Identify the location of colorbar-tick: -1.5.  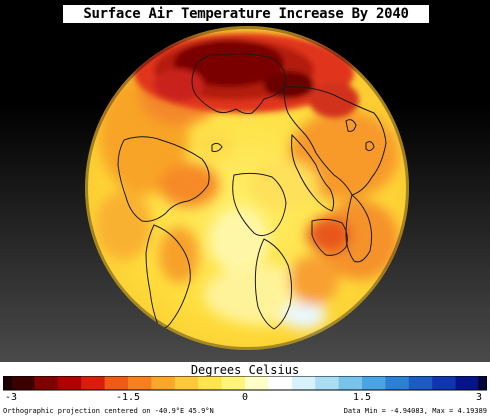
(128, 397).